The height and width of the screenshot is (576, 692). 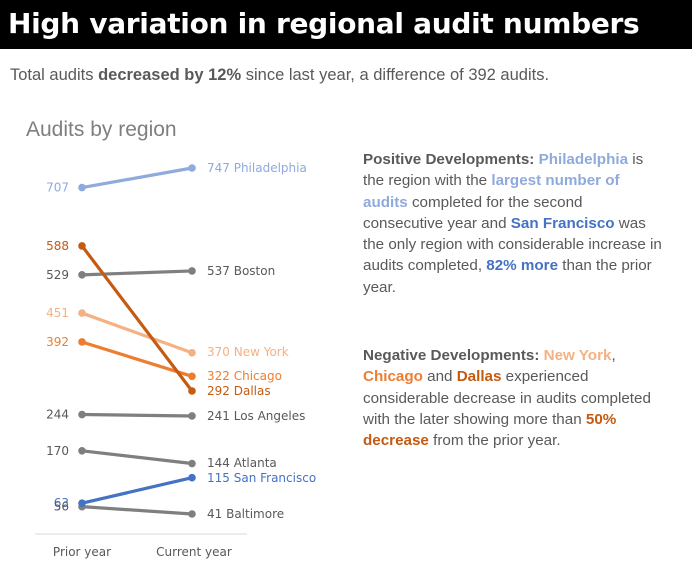 What do you see at coordinates (137, 333) in the screenshot?
I see `series-line-new-york` at bounding box center [137, 333].